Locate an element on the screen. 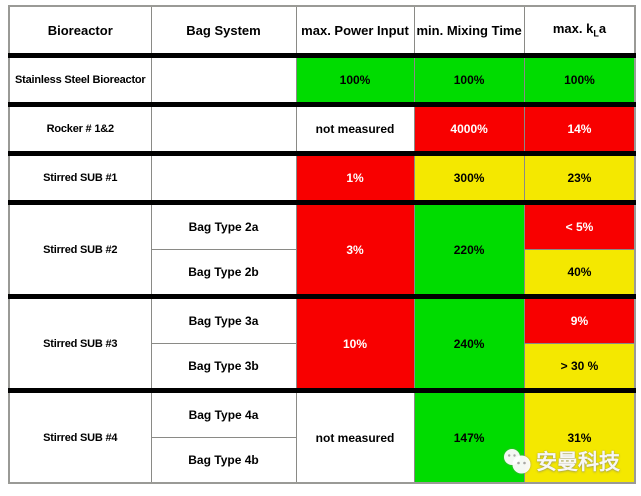 The image size is (641, 496). cell-bioreactor: Rocker # 1&2 is located at coordinates (80, 128).